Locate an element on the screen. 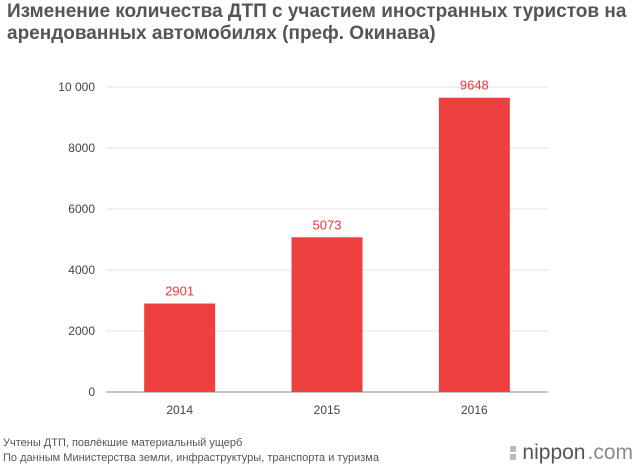 The image size is (640, 470). x-axis-ticks: 2014 2015 2016 is located at coordinates (327, 410).